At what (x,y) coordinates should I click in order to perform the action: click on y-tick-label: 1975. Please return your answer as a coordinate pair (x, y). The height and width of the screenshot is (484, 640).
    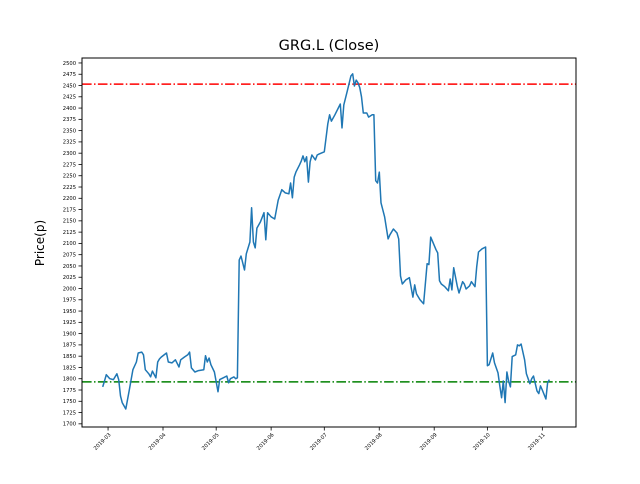
    Looking at the image, I should click on (69, 301).